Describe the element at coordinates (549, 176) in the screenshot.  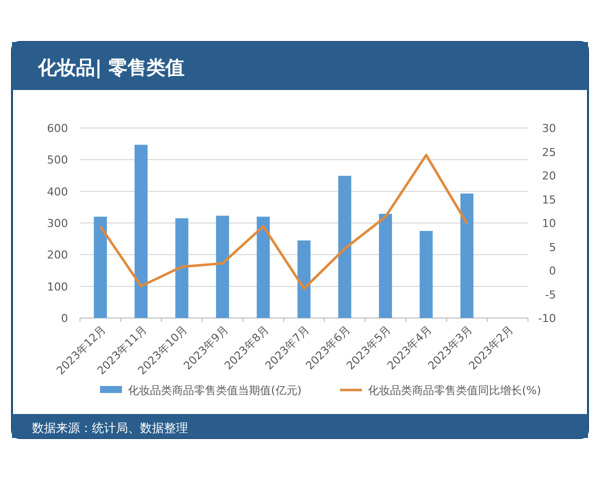
I see `y2-tick-label: 20` at that location.